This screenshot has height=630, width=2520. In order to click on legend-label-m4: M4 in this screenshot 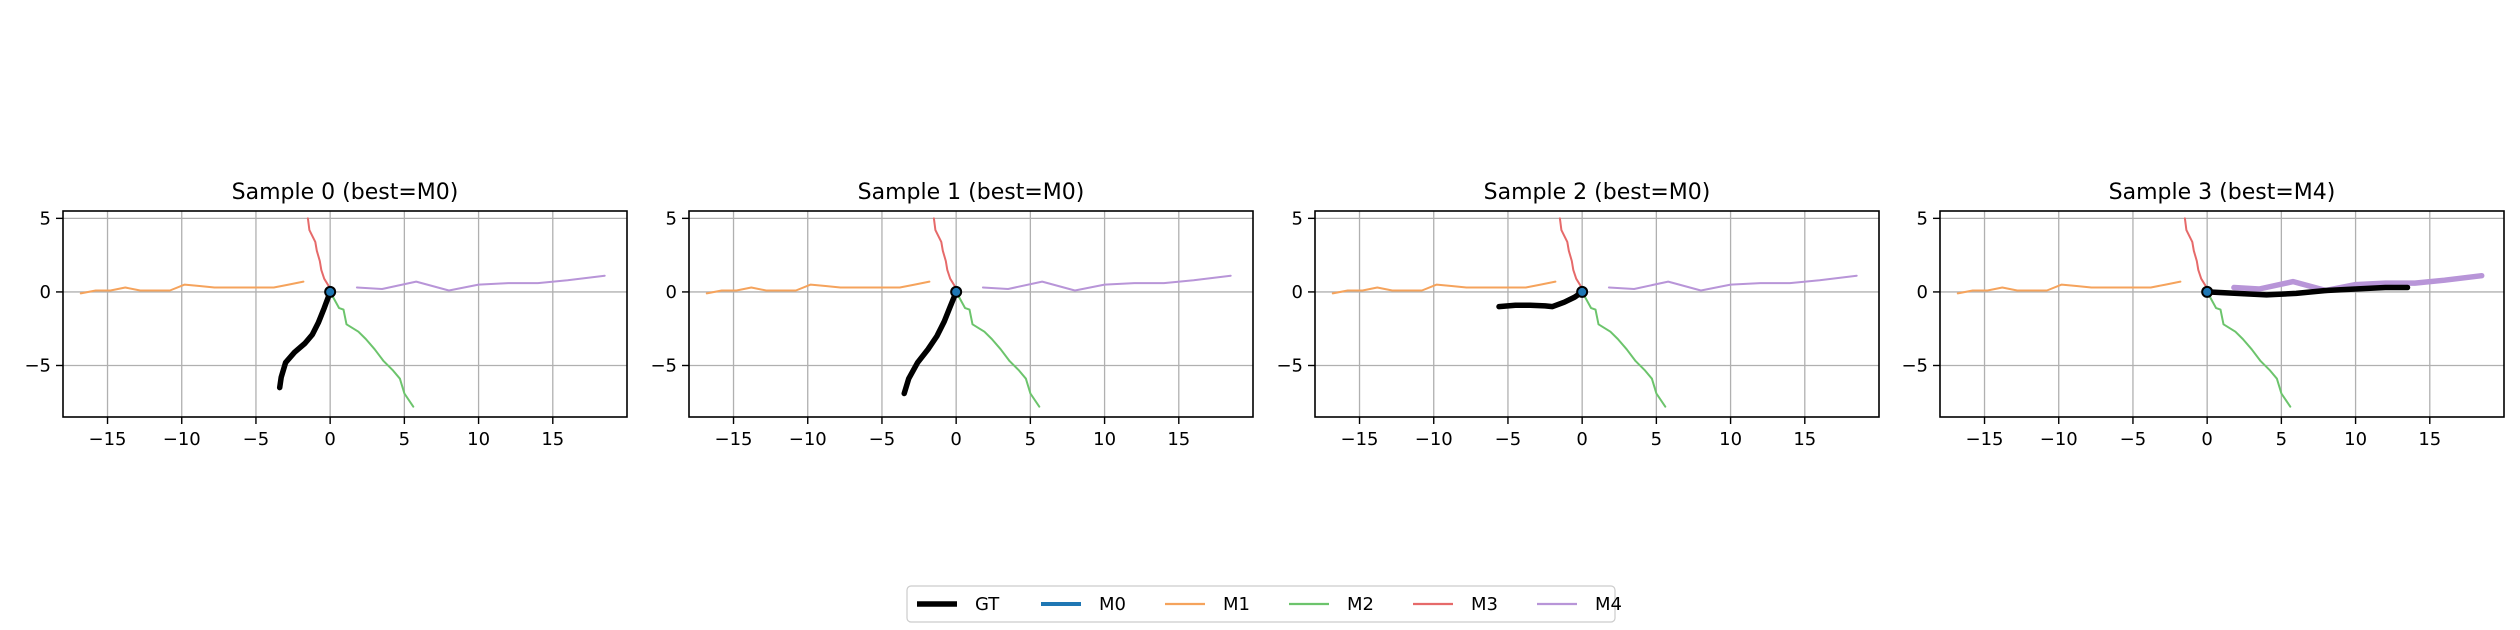, I will do `click(1608, 604)`.